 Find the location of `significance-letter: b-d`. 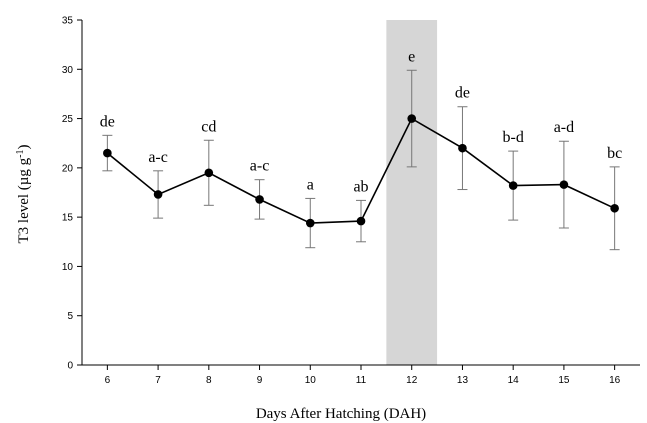

significance-letter: b-d is located at coordinates (513, 137).